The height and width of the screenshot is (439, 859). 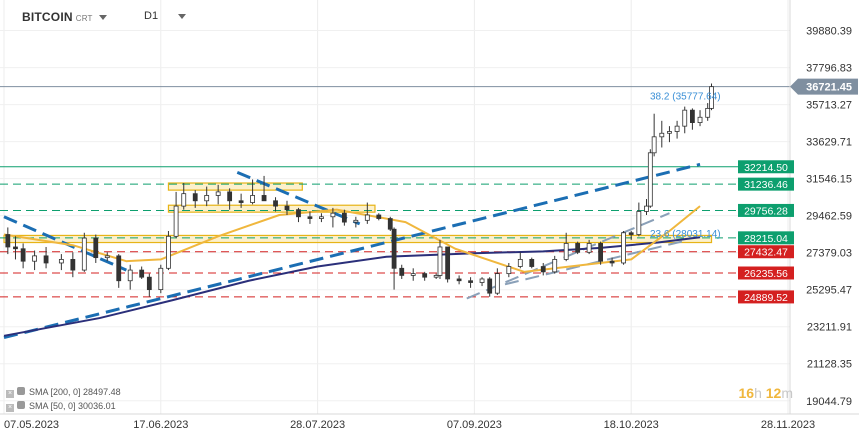 What do you see at coordinates (829, 402) in the screenshot?
I see `y-tick-label: 19044.79` at bounding box center [829, 402].